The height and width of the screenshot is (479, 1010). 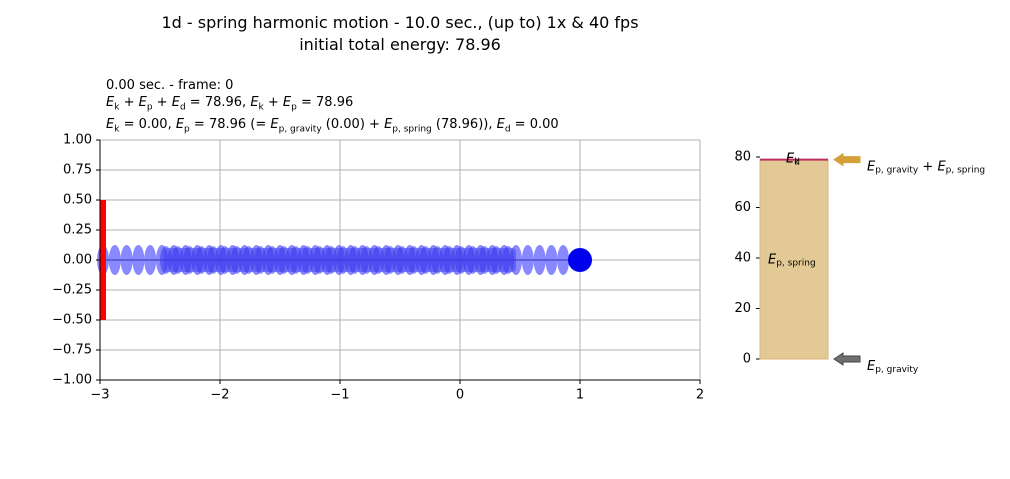 I want to click on energy-sum-kp: 78.96, so click(x=335, y=102).